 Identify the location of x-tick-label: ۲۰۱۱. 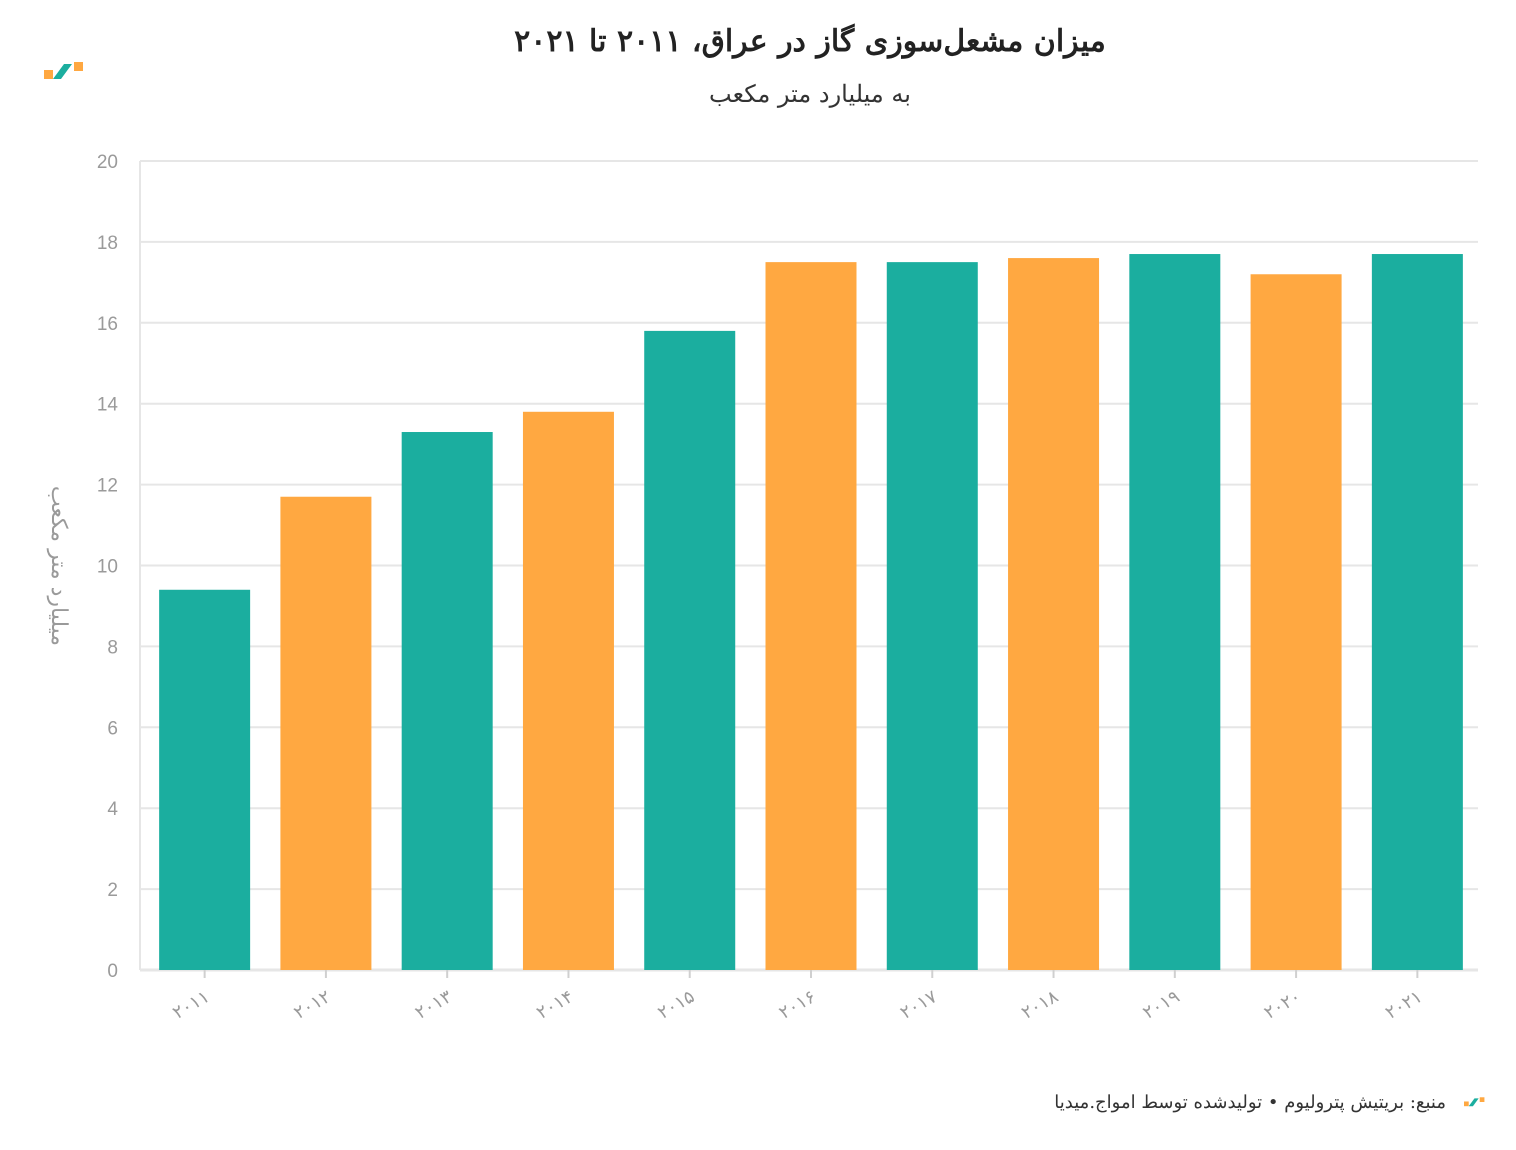
(191, 1005).